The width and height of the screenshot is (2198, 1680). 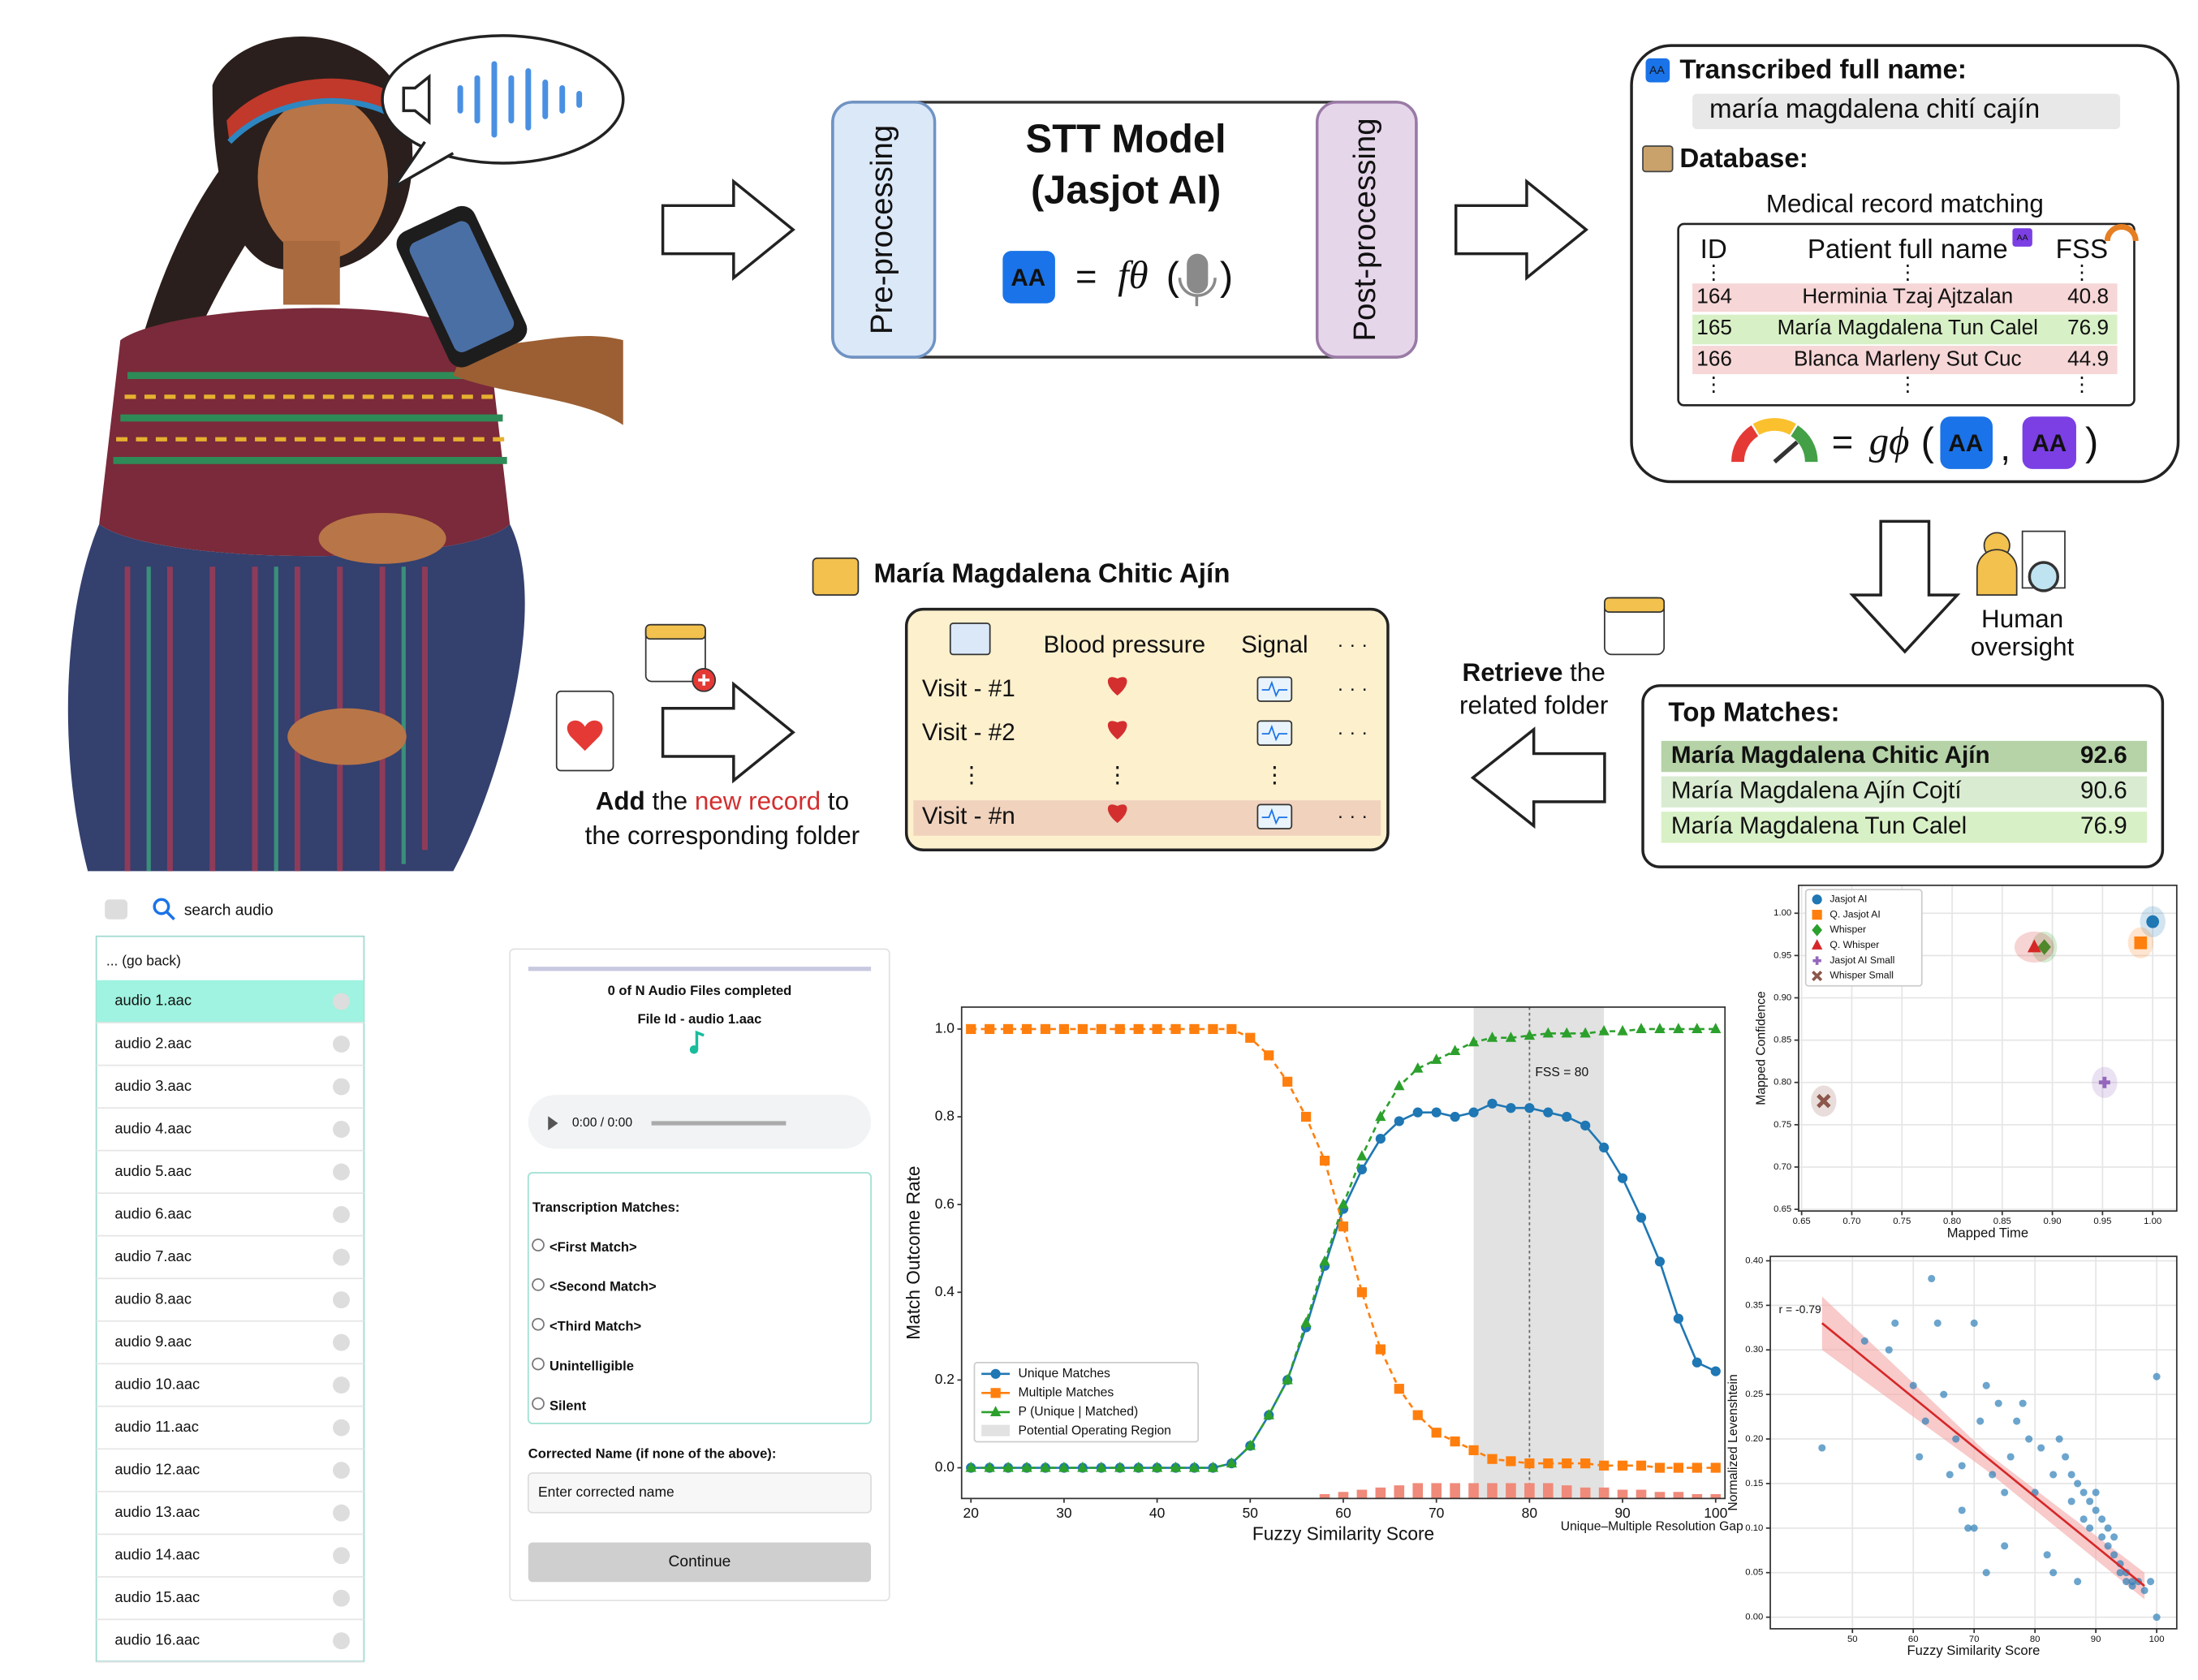 I want to click on ellipsis: · · ·, so click(x=1352, y=645).